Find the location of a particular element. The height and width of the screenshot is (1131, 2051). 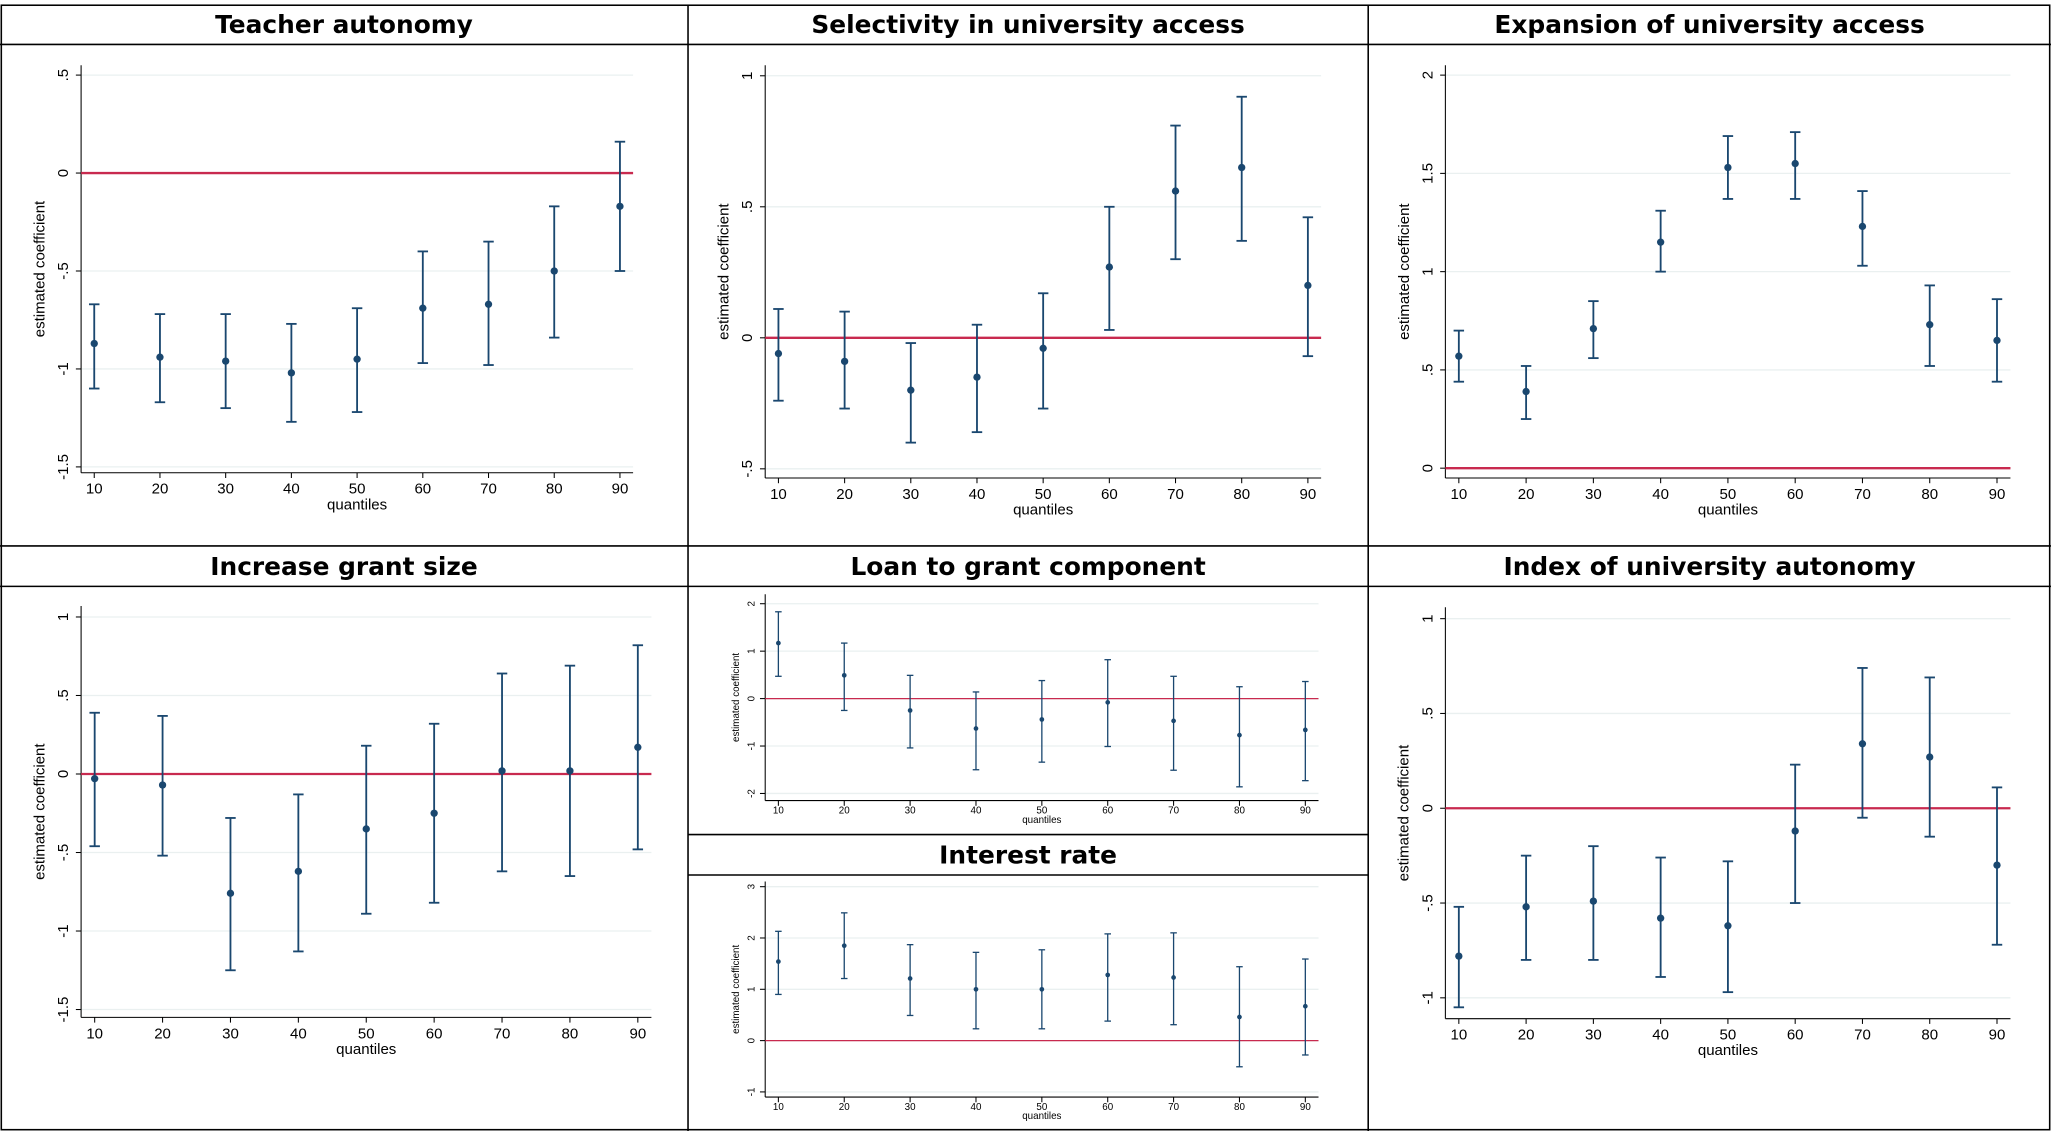

x-tick-label: 10 is located at coordinates (778, 494).